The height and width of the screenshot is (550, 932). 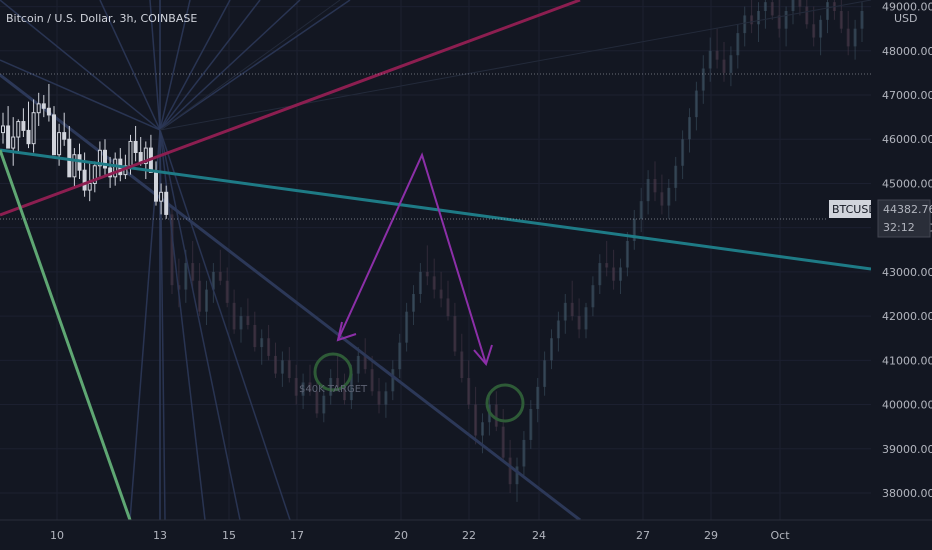 I want to click on fan-line-faint, so click(x=250, y=65).